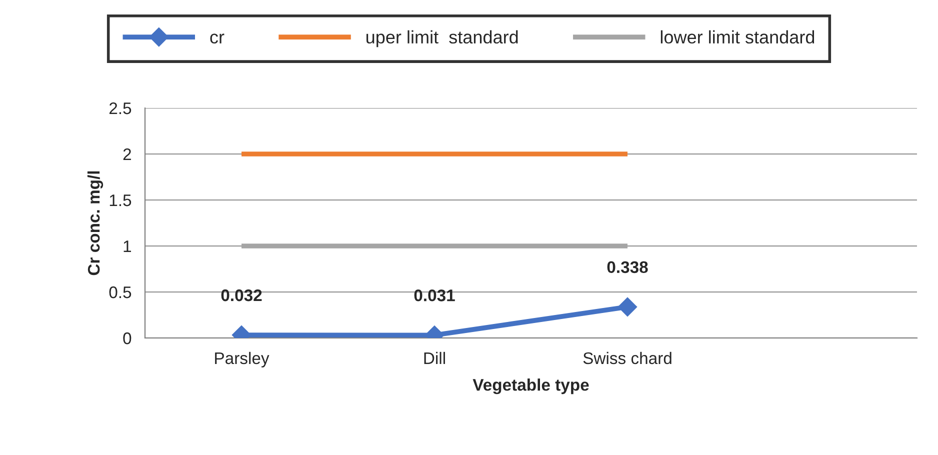 The image size is (938, 455). I want to click on x-axis-title: Vegetable type, so click(530, 386).